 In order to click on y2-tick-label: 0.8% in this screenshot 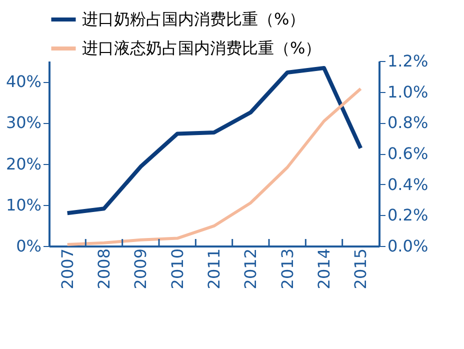, I will do `click(408, 122)`.